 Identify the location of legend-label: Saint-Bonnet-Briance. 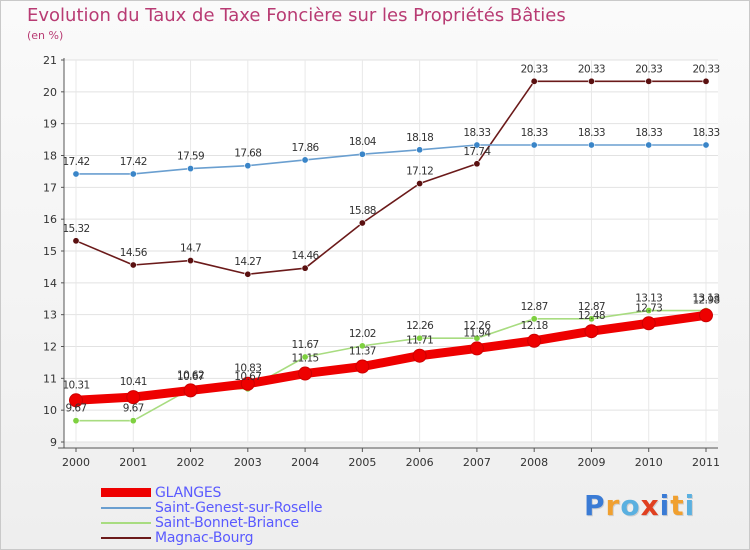
(227, 522).